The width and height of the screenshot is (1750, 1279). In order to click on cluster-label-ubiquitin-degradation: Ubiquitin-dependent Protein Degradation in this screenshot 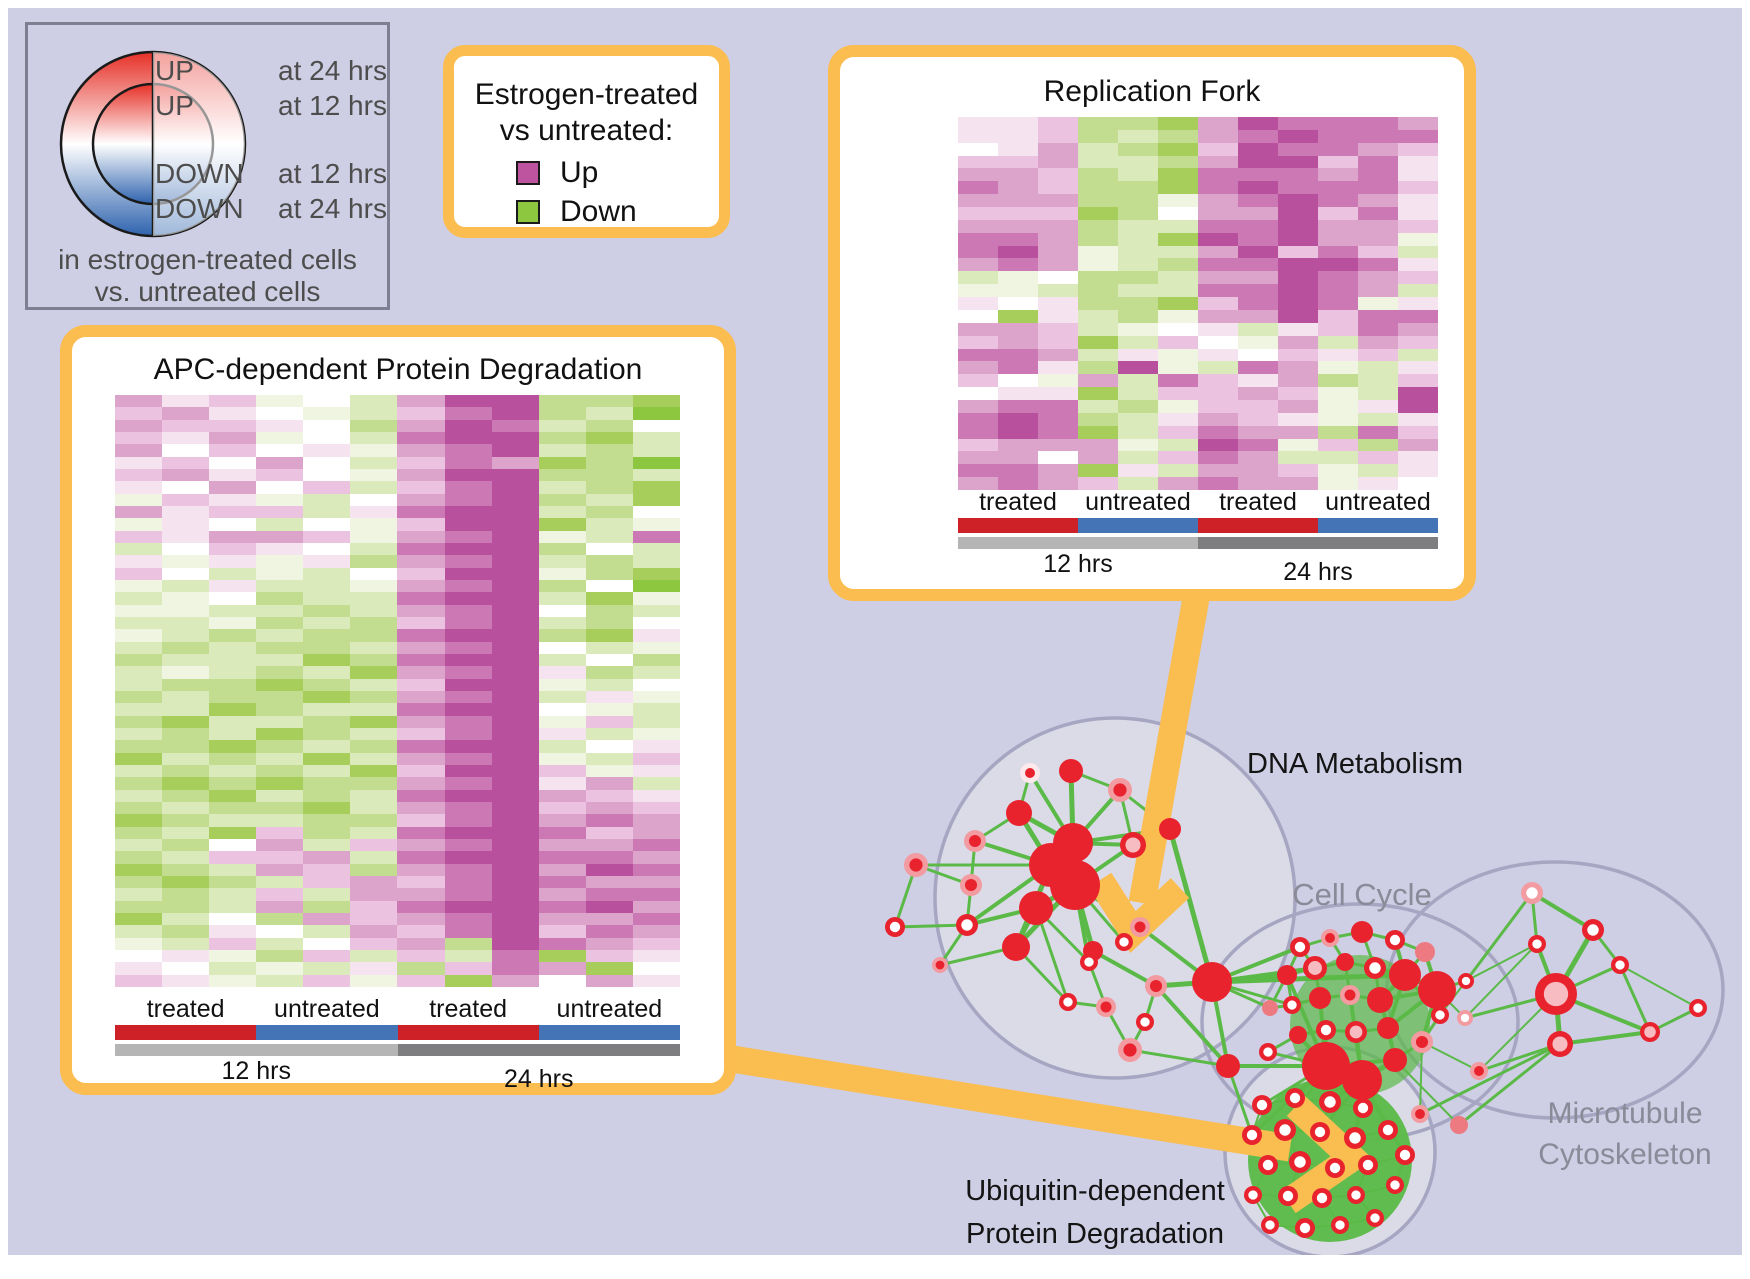, I will do `click(1095, 1212)`.